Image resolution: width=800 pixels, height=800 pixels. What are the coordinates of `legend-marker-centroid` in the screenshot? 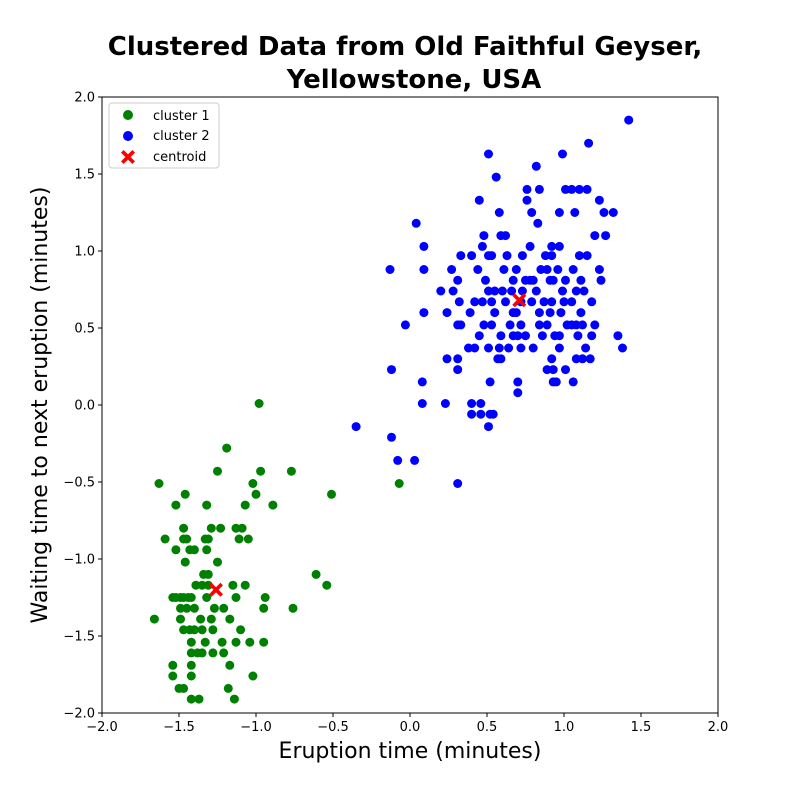 It's located at (128, 157).